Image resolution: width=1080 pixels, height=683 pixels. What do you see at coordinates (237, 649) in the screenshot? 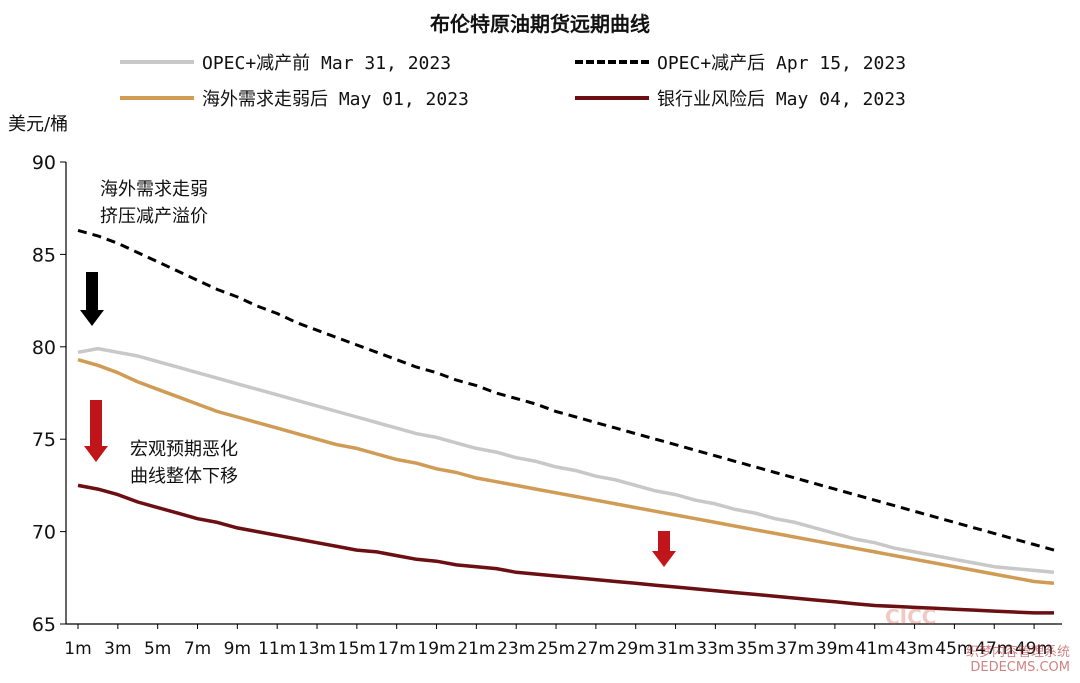
I see `x-tick-label: 9m` at bounding box center [237, 649].